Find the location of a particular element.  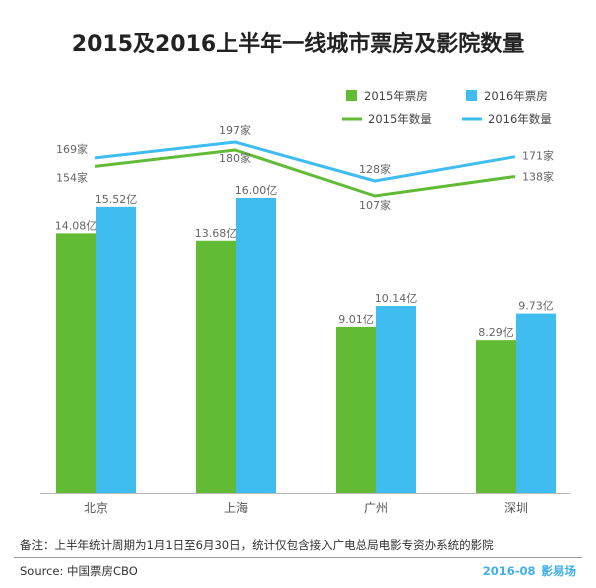

legend: 2015年票房 2016年票房 2015年数量 2016年数量 is located at coordinates (447, 107).